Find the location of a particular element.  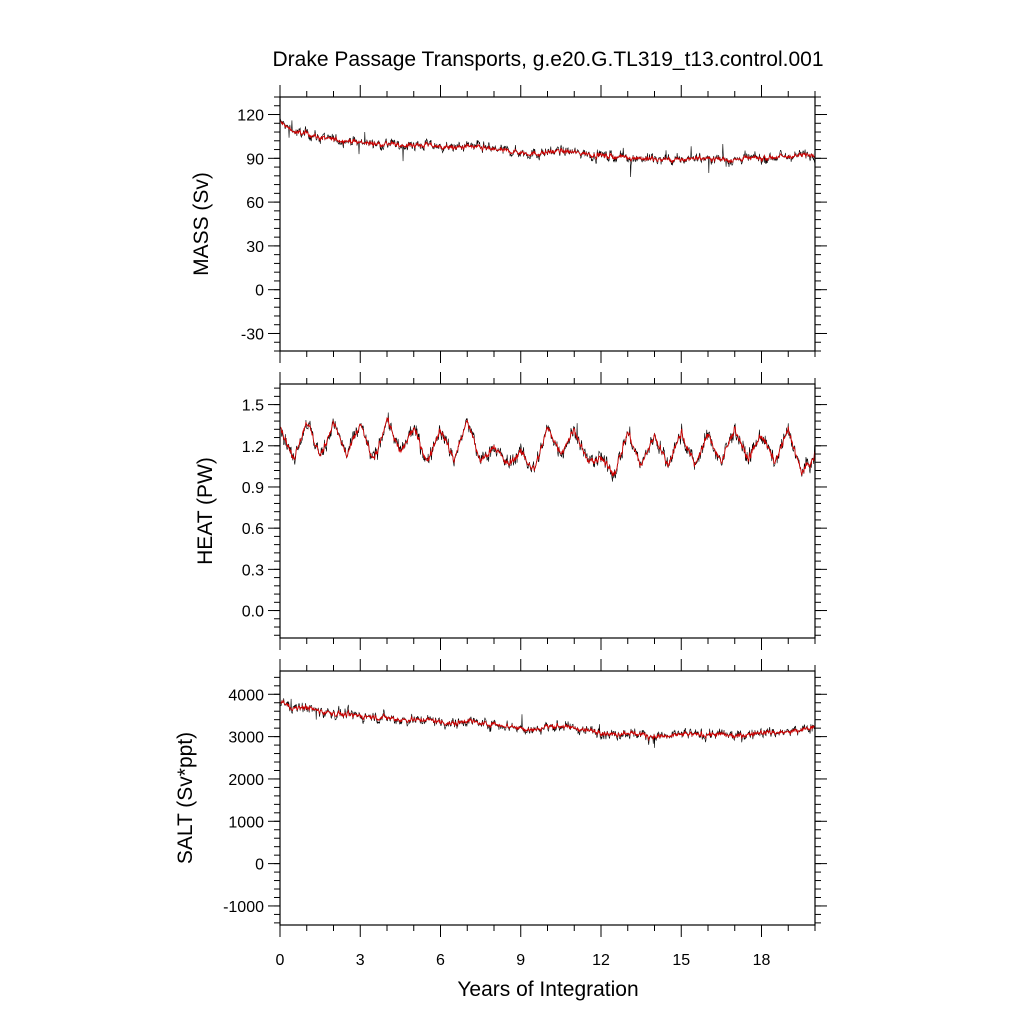

x-tick-label: 9 is located at coordinates (520, 960).